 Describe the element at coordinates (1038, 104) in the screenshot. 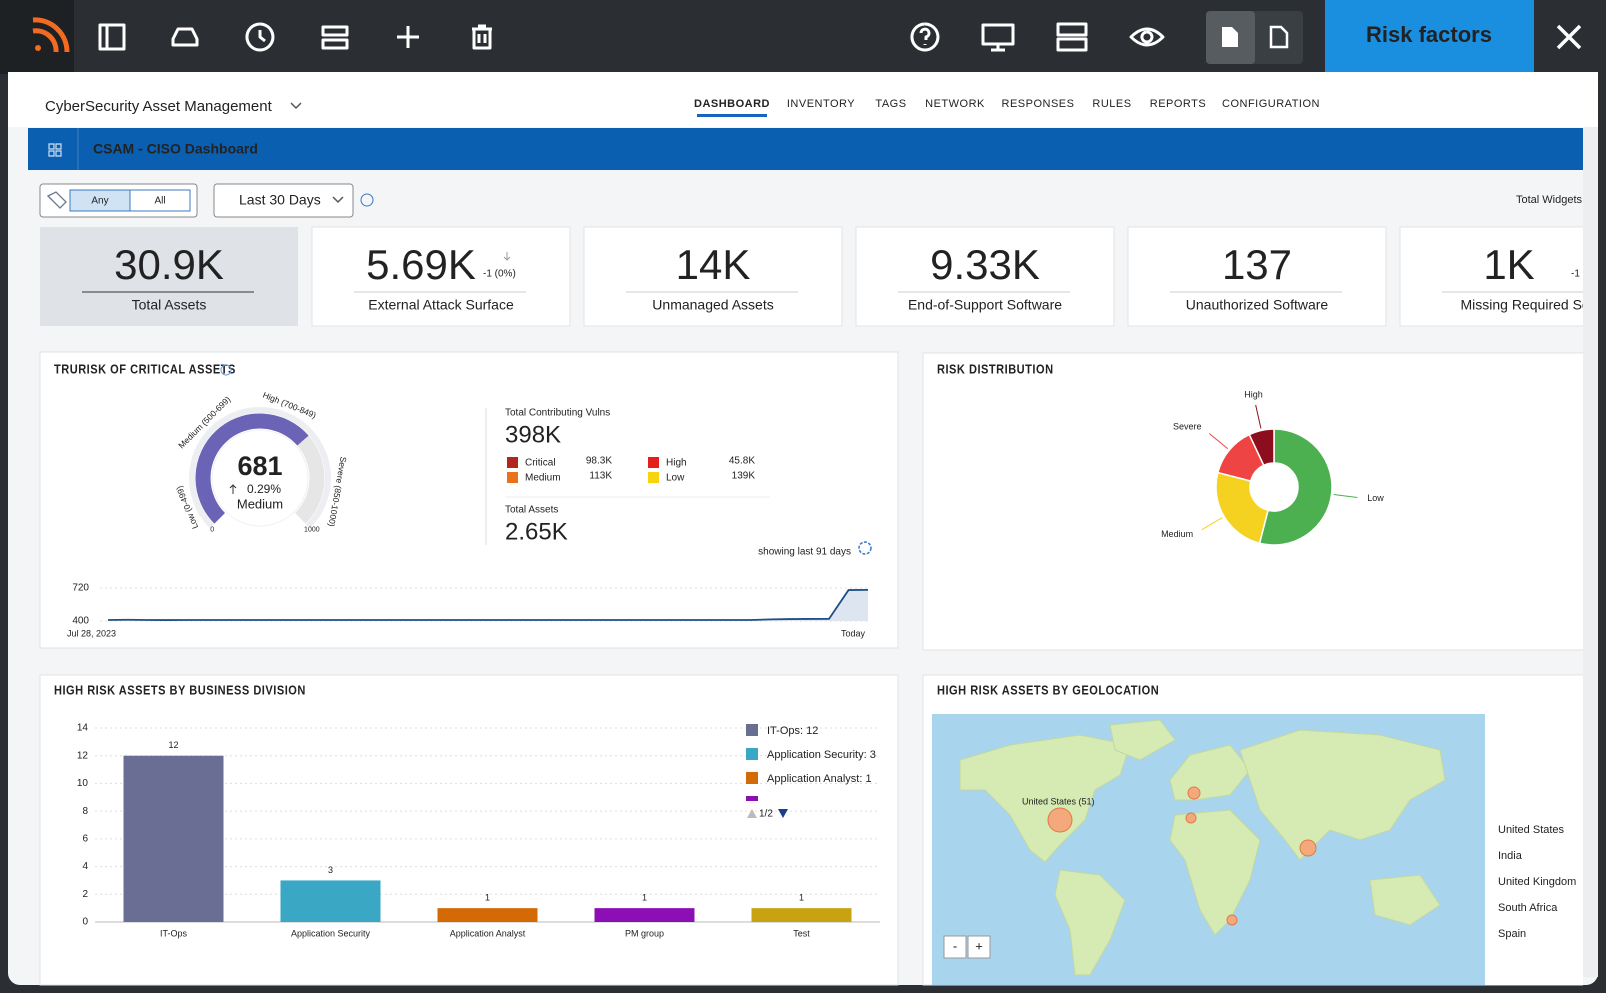

I see `nav-tab: RESPONSES` at that location.